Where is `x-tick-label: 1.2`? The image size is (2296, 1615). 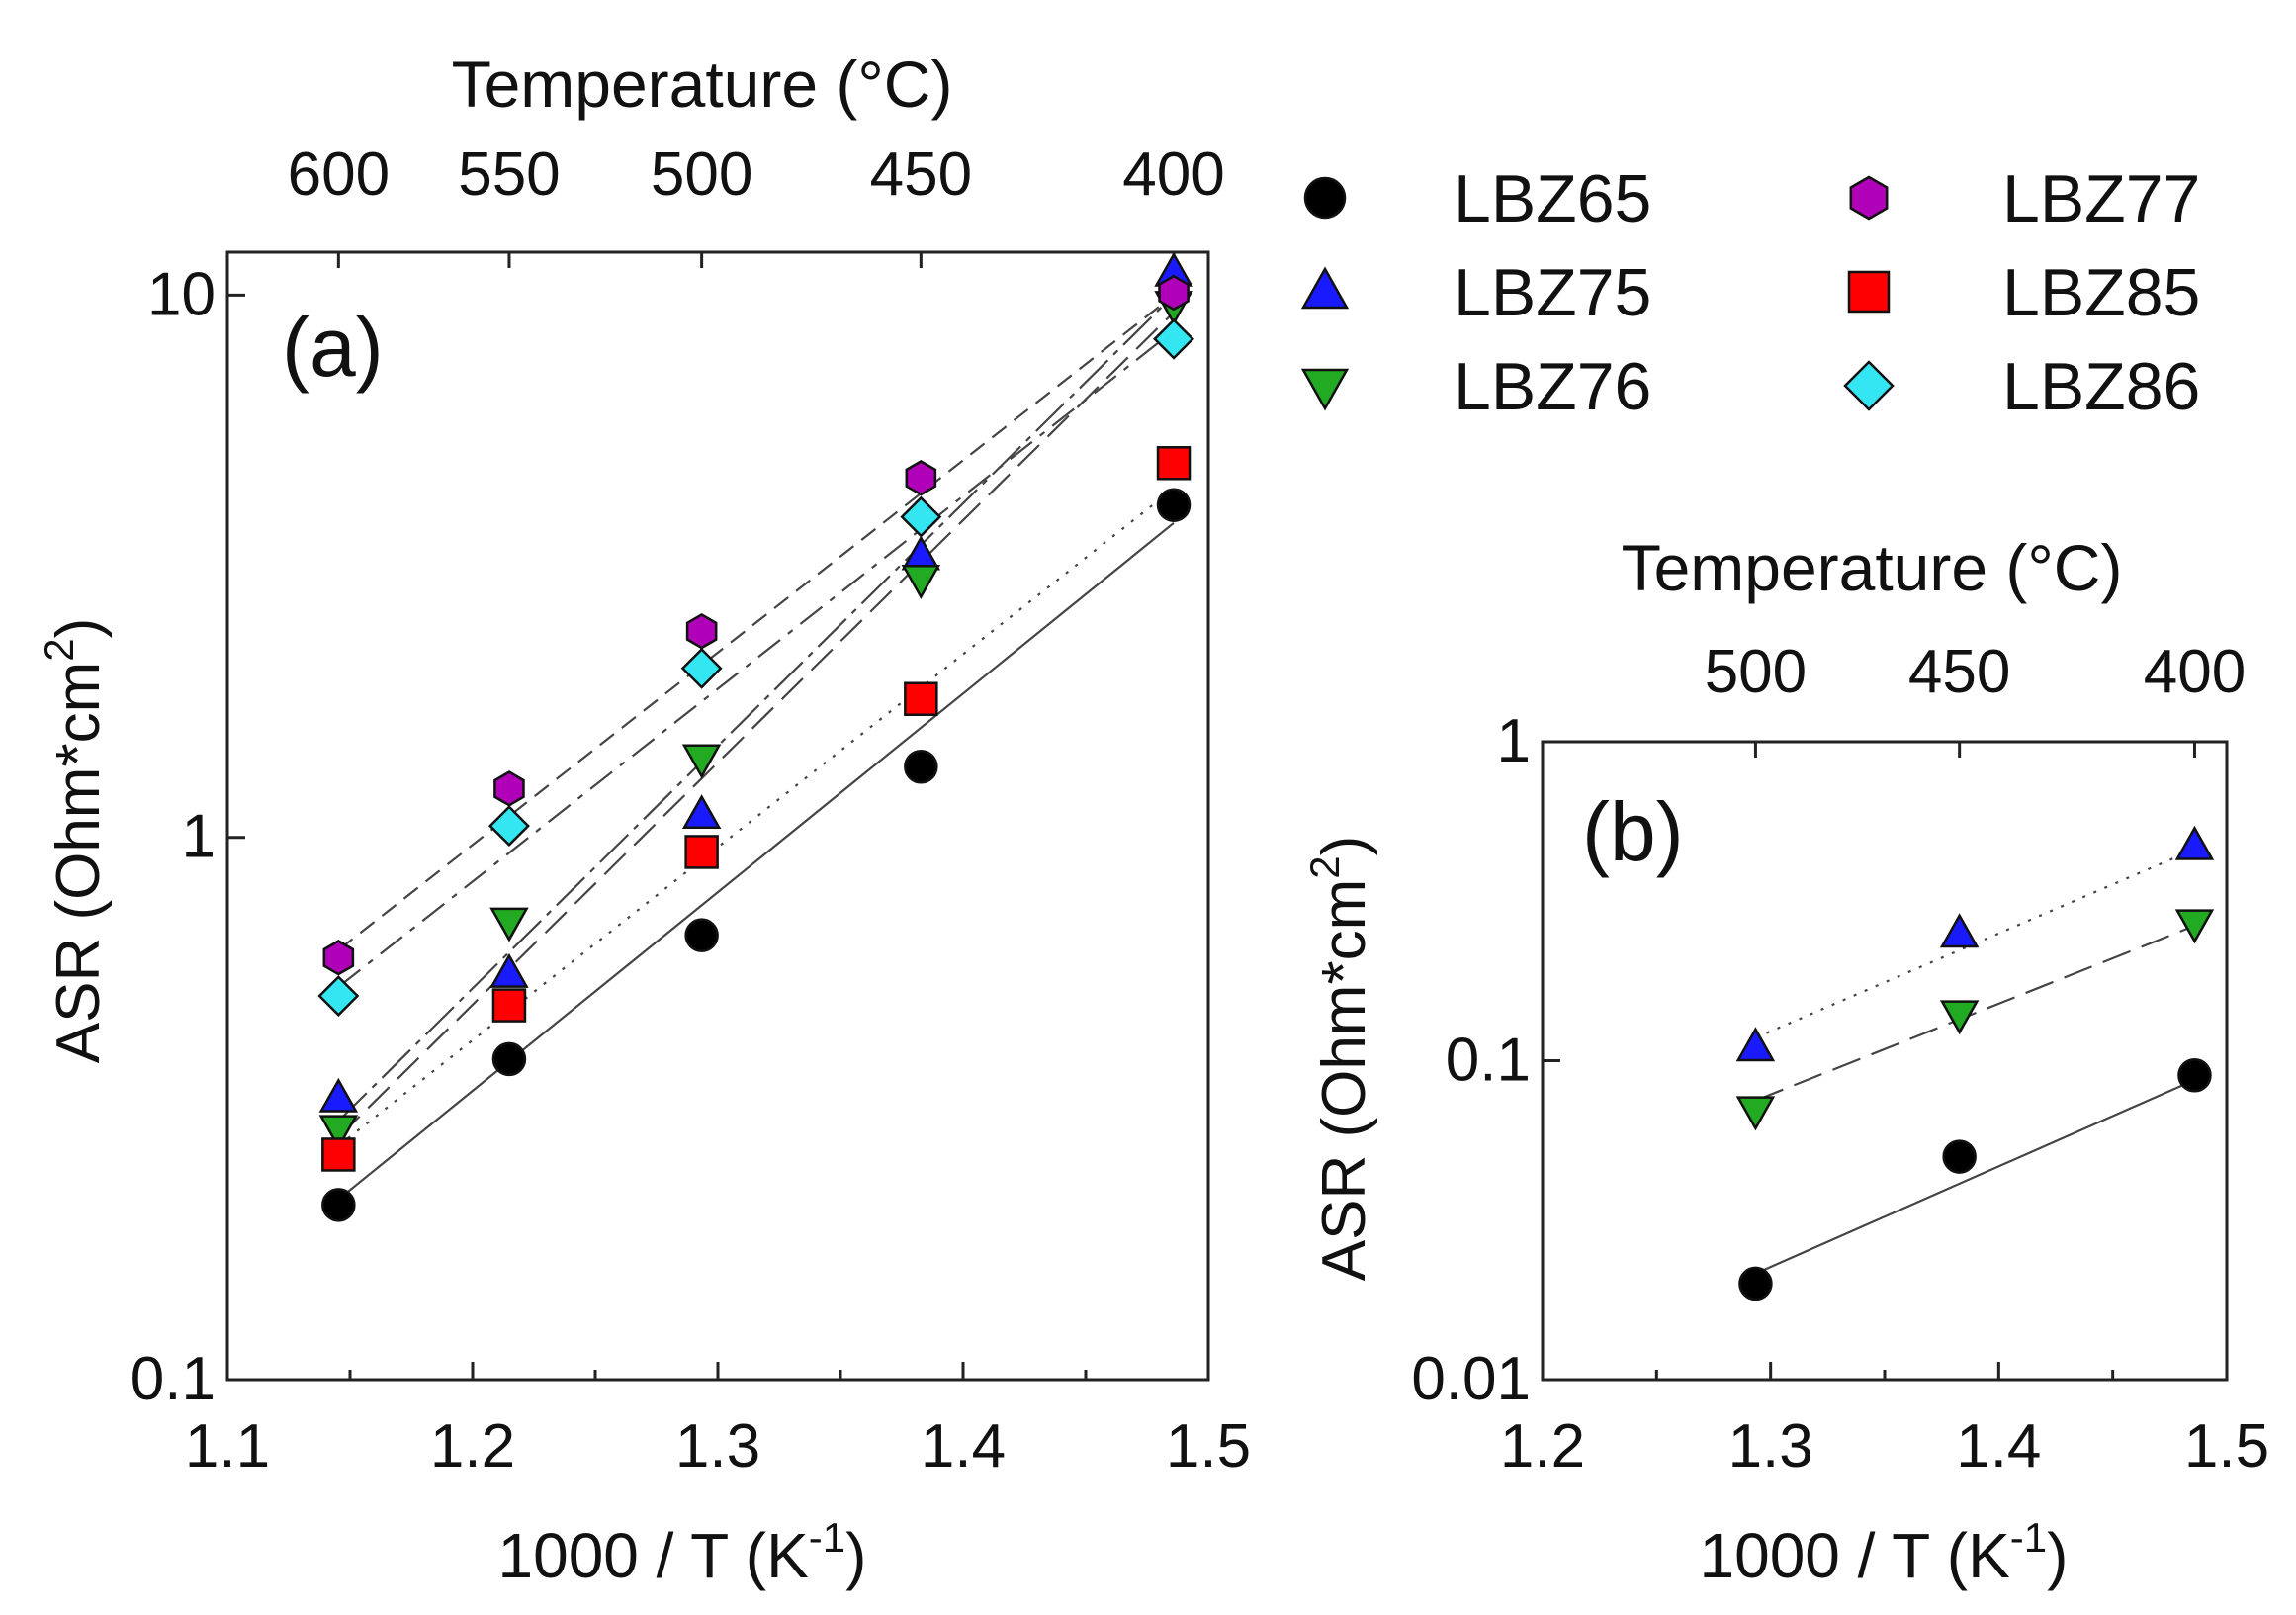 x-tick-label: 1.2 is located at coordinates (1542, 1446).